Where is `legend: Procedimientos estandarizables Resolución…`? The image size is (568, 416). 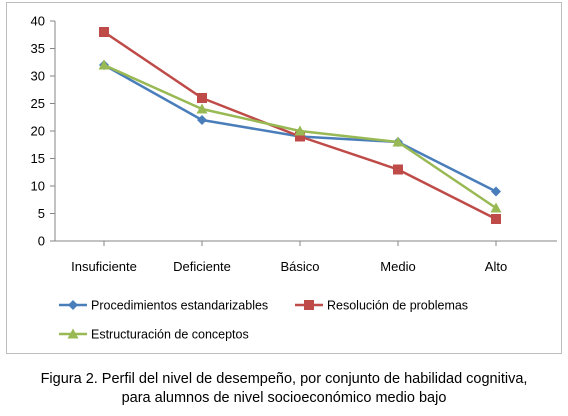 legend: Procedimientos estandarizables Resolución… is located at coordinates (263, 320).